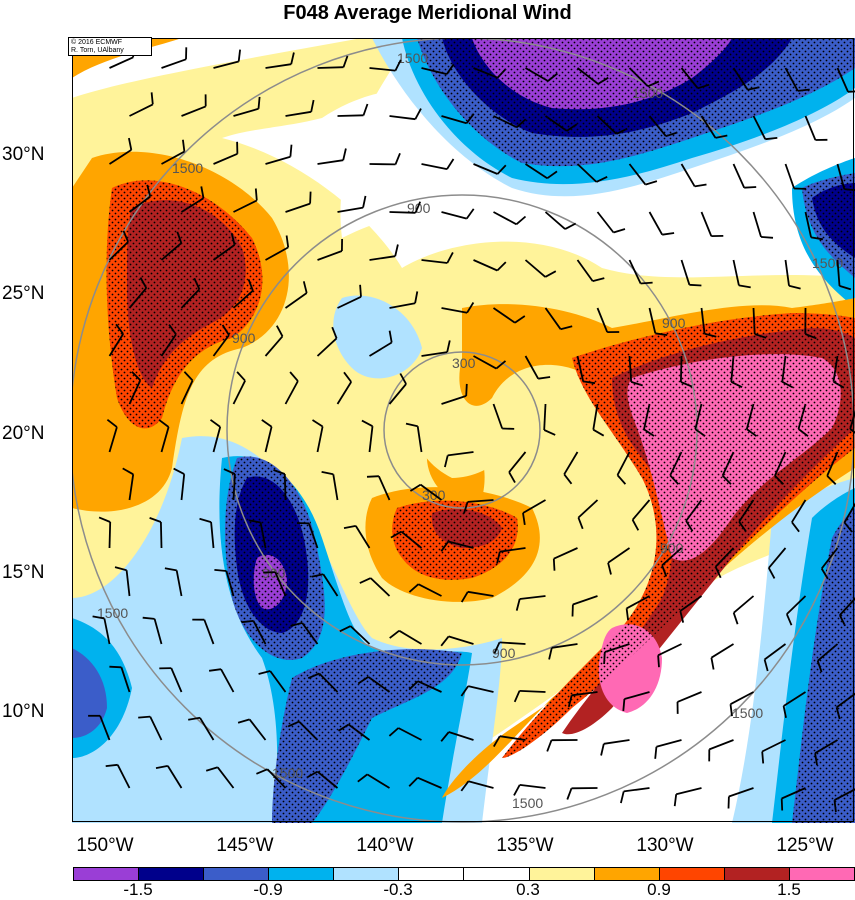  What do you see at coordinates (23, 433) in the screenshot?
I see `lat-label-20n: 20°N` at bounding box center [23, 433].